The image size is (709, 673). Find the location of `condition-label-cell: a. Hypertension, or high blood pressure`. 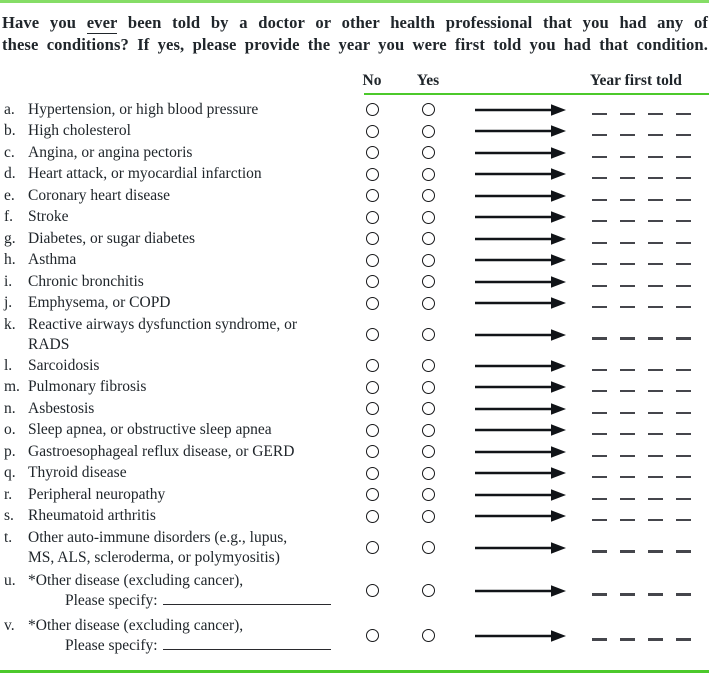

condition-label-cell: a. Hypertension, or high blood pressure is located at coordinates (174, 110).